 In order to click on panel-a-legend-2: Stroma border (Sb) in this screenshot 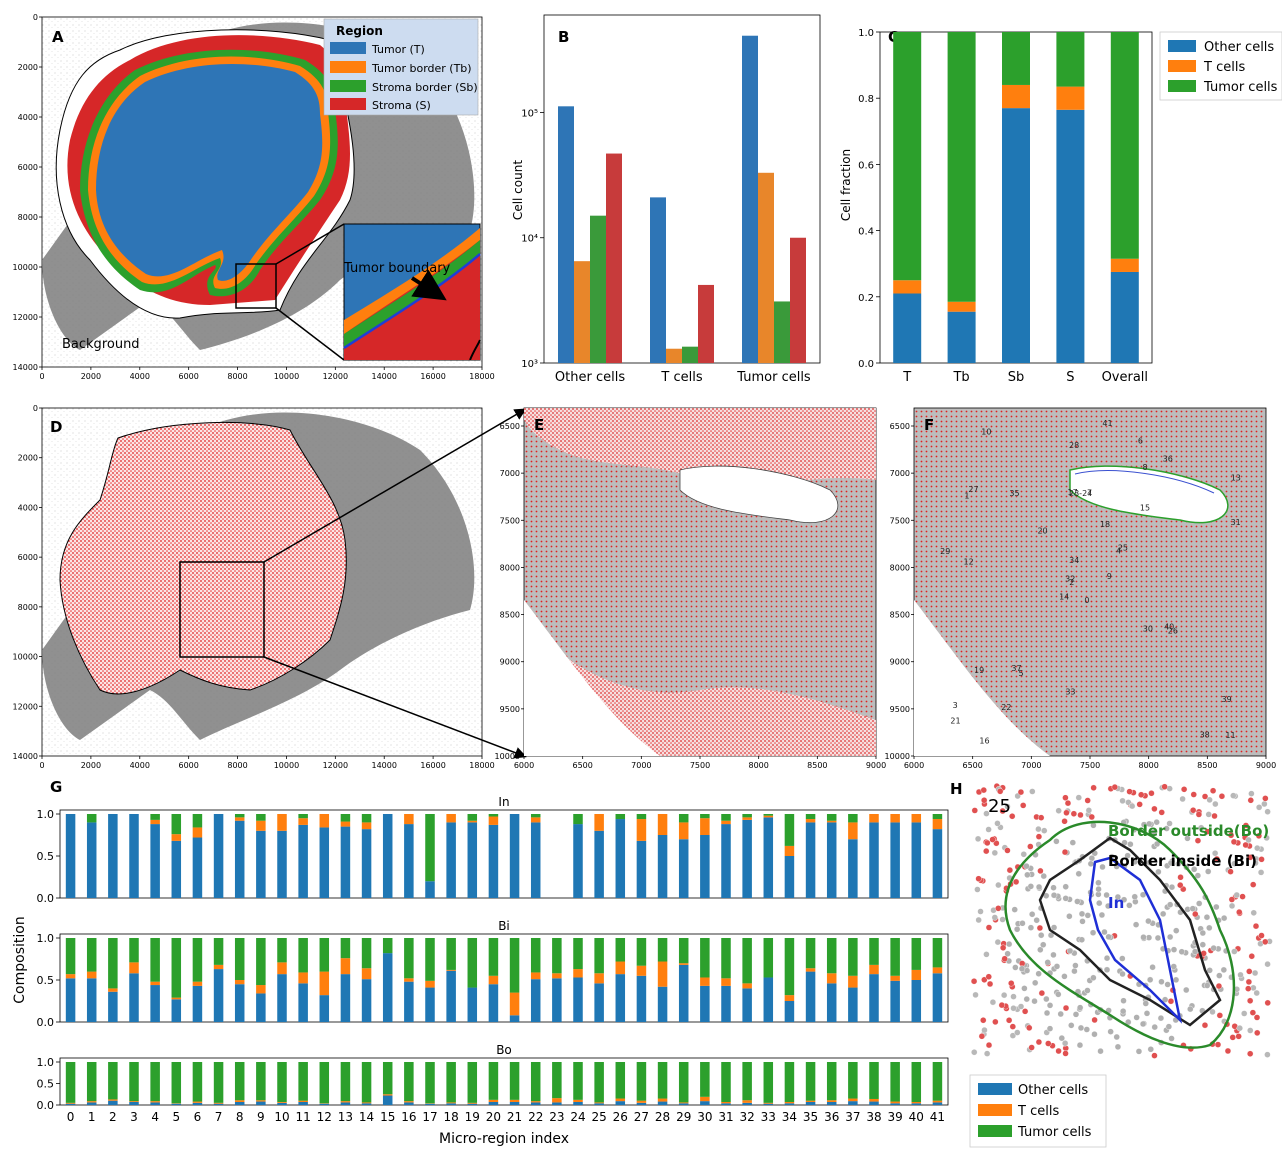, I will do `click(425, 87)`.